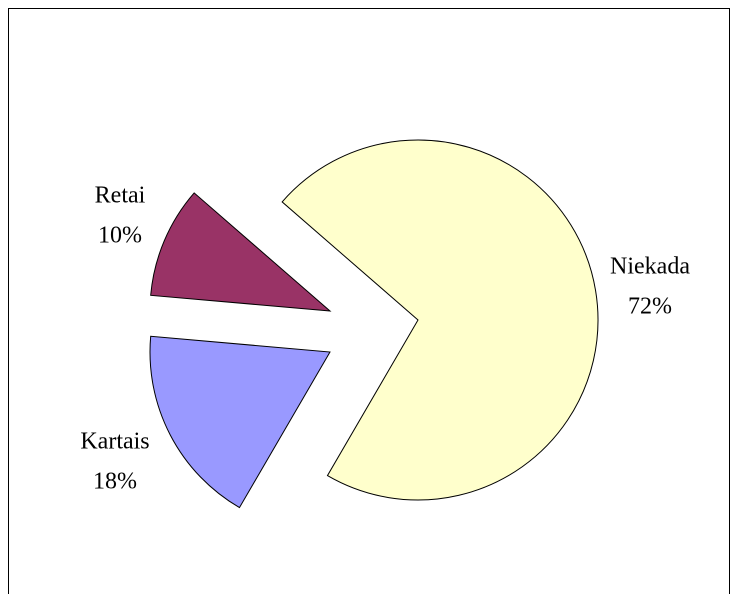 This screenshot has width=738, height=594. Describe the element at coordinates (115, 482) in the screenshot. I see `slice-value-label: 18%` at that location.